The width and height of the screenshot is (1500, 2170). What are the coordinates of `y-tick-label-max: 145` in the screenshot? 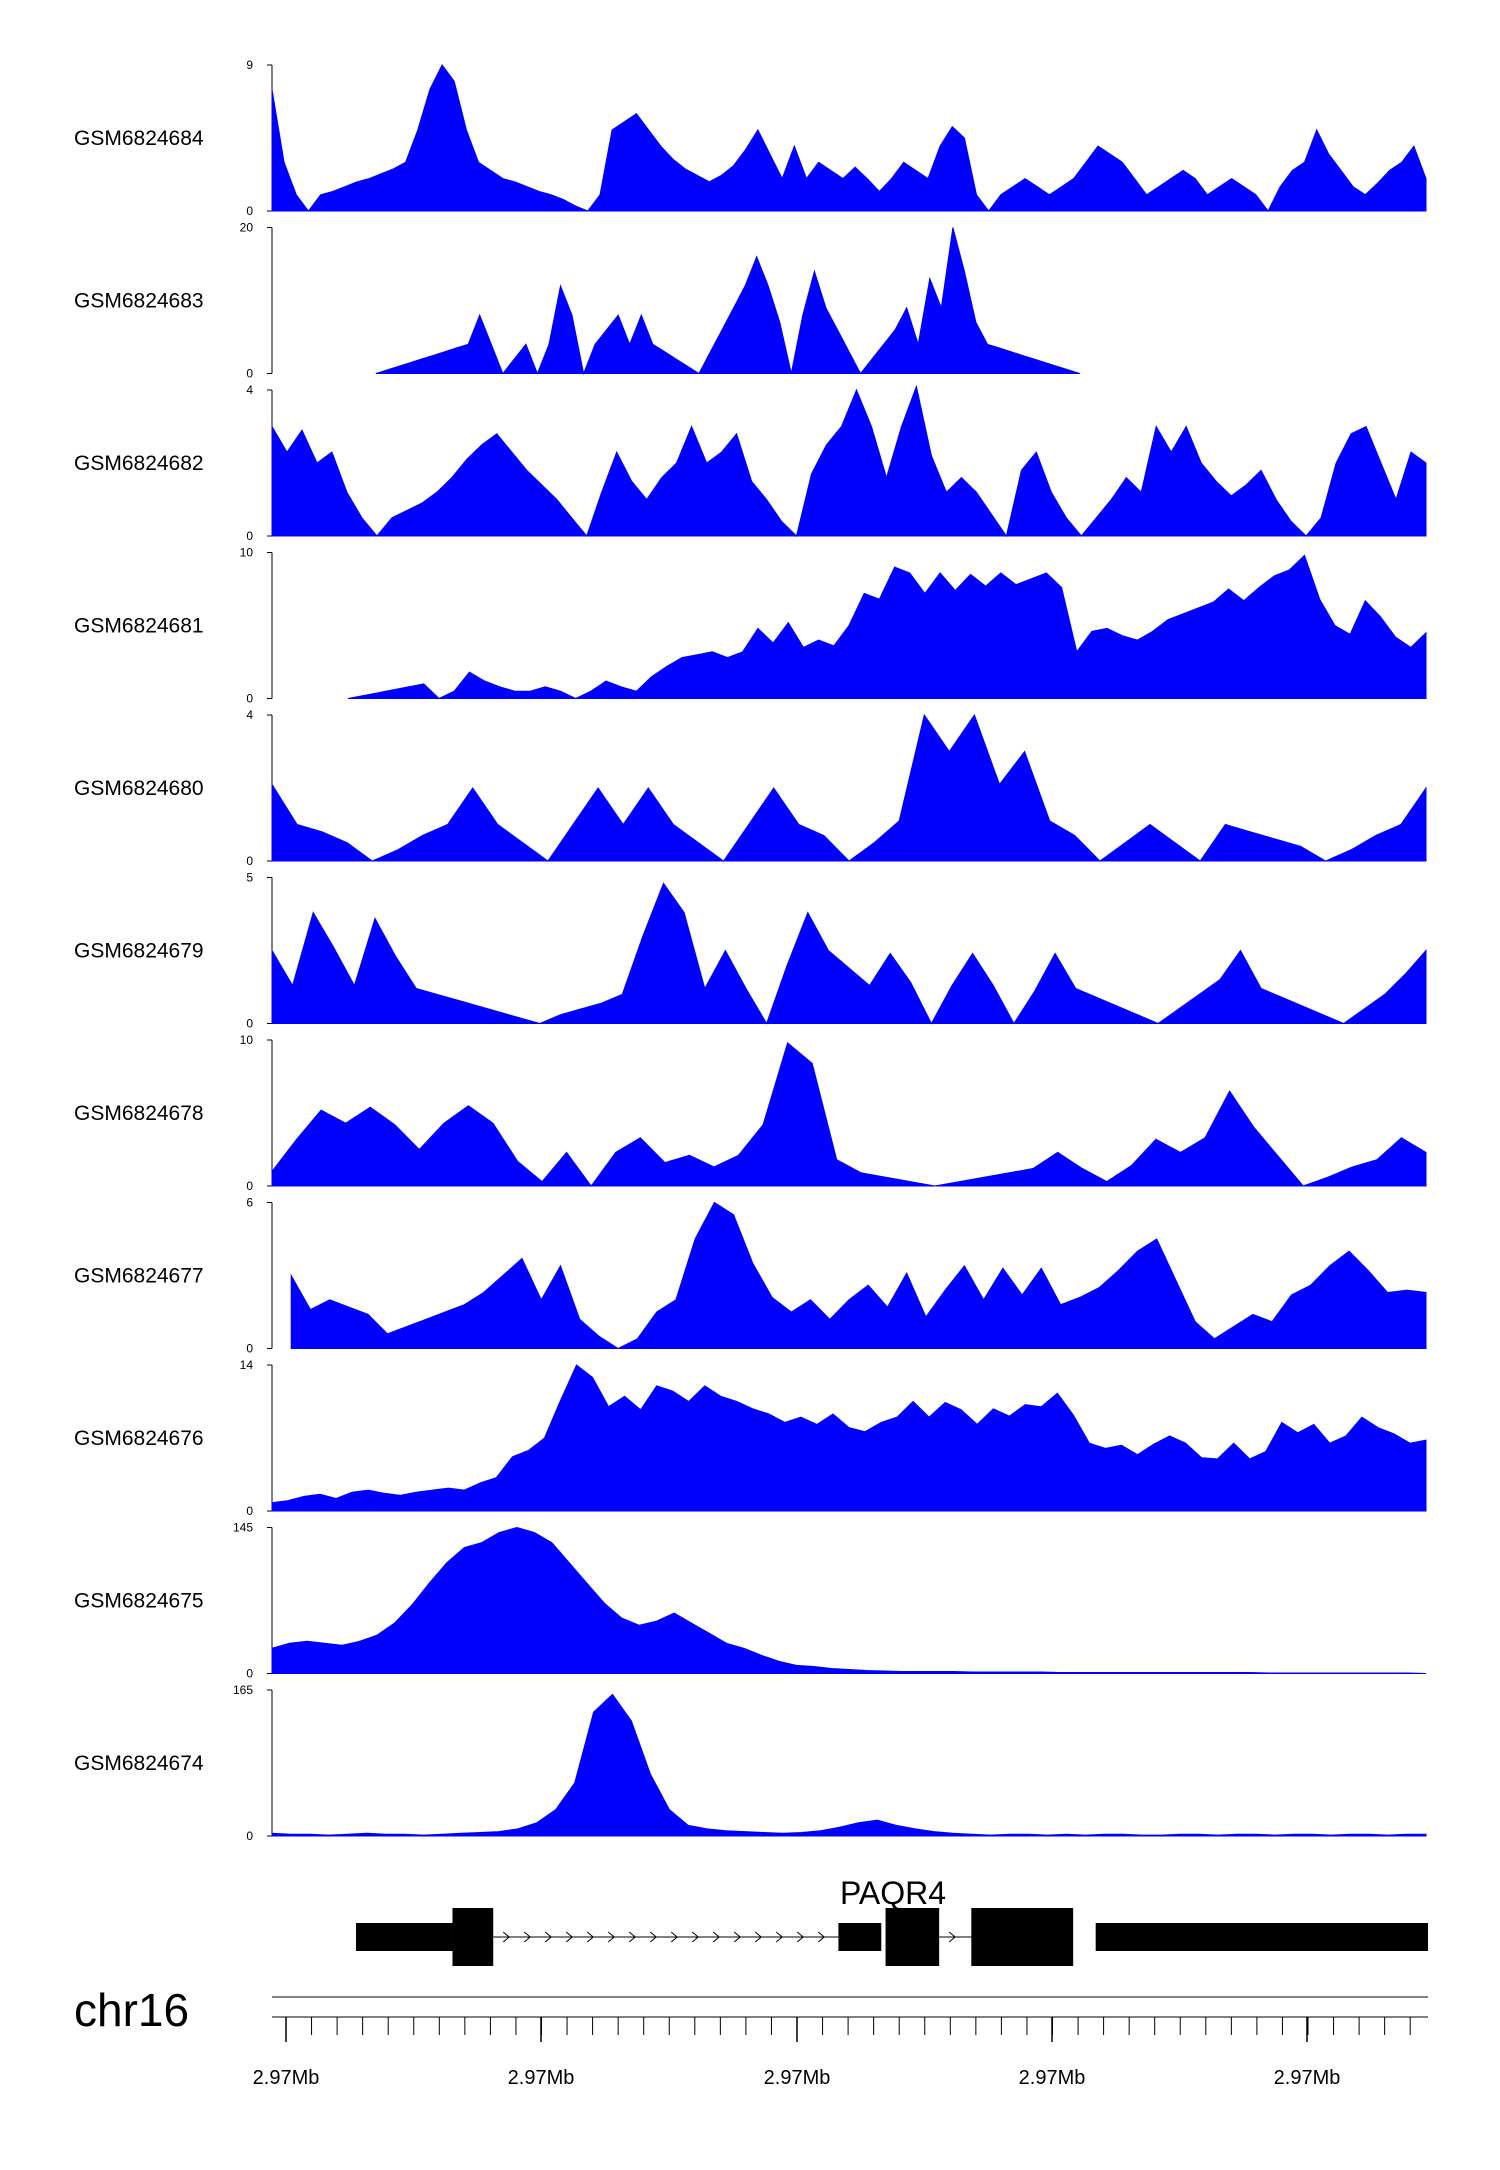 It's located at (243, 1528).